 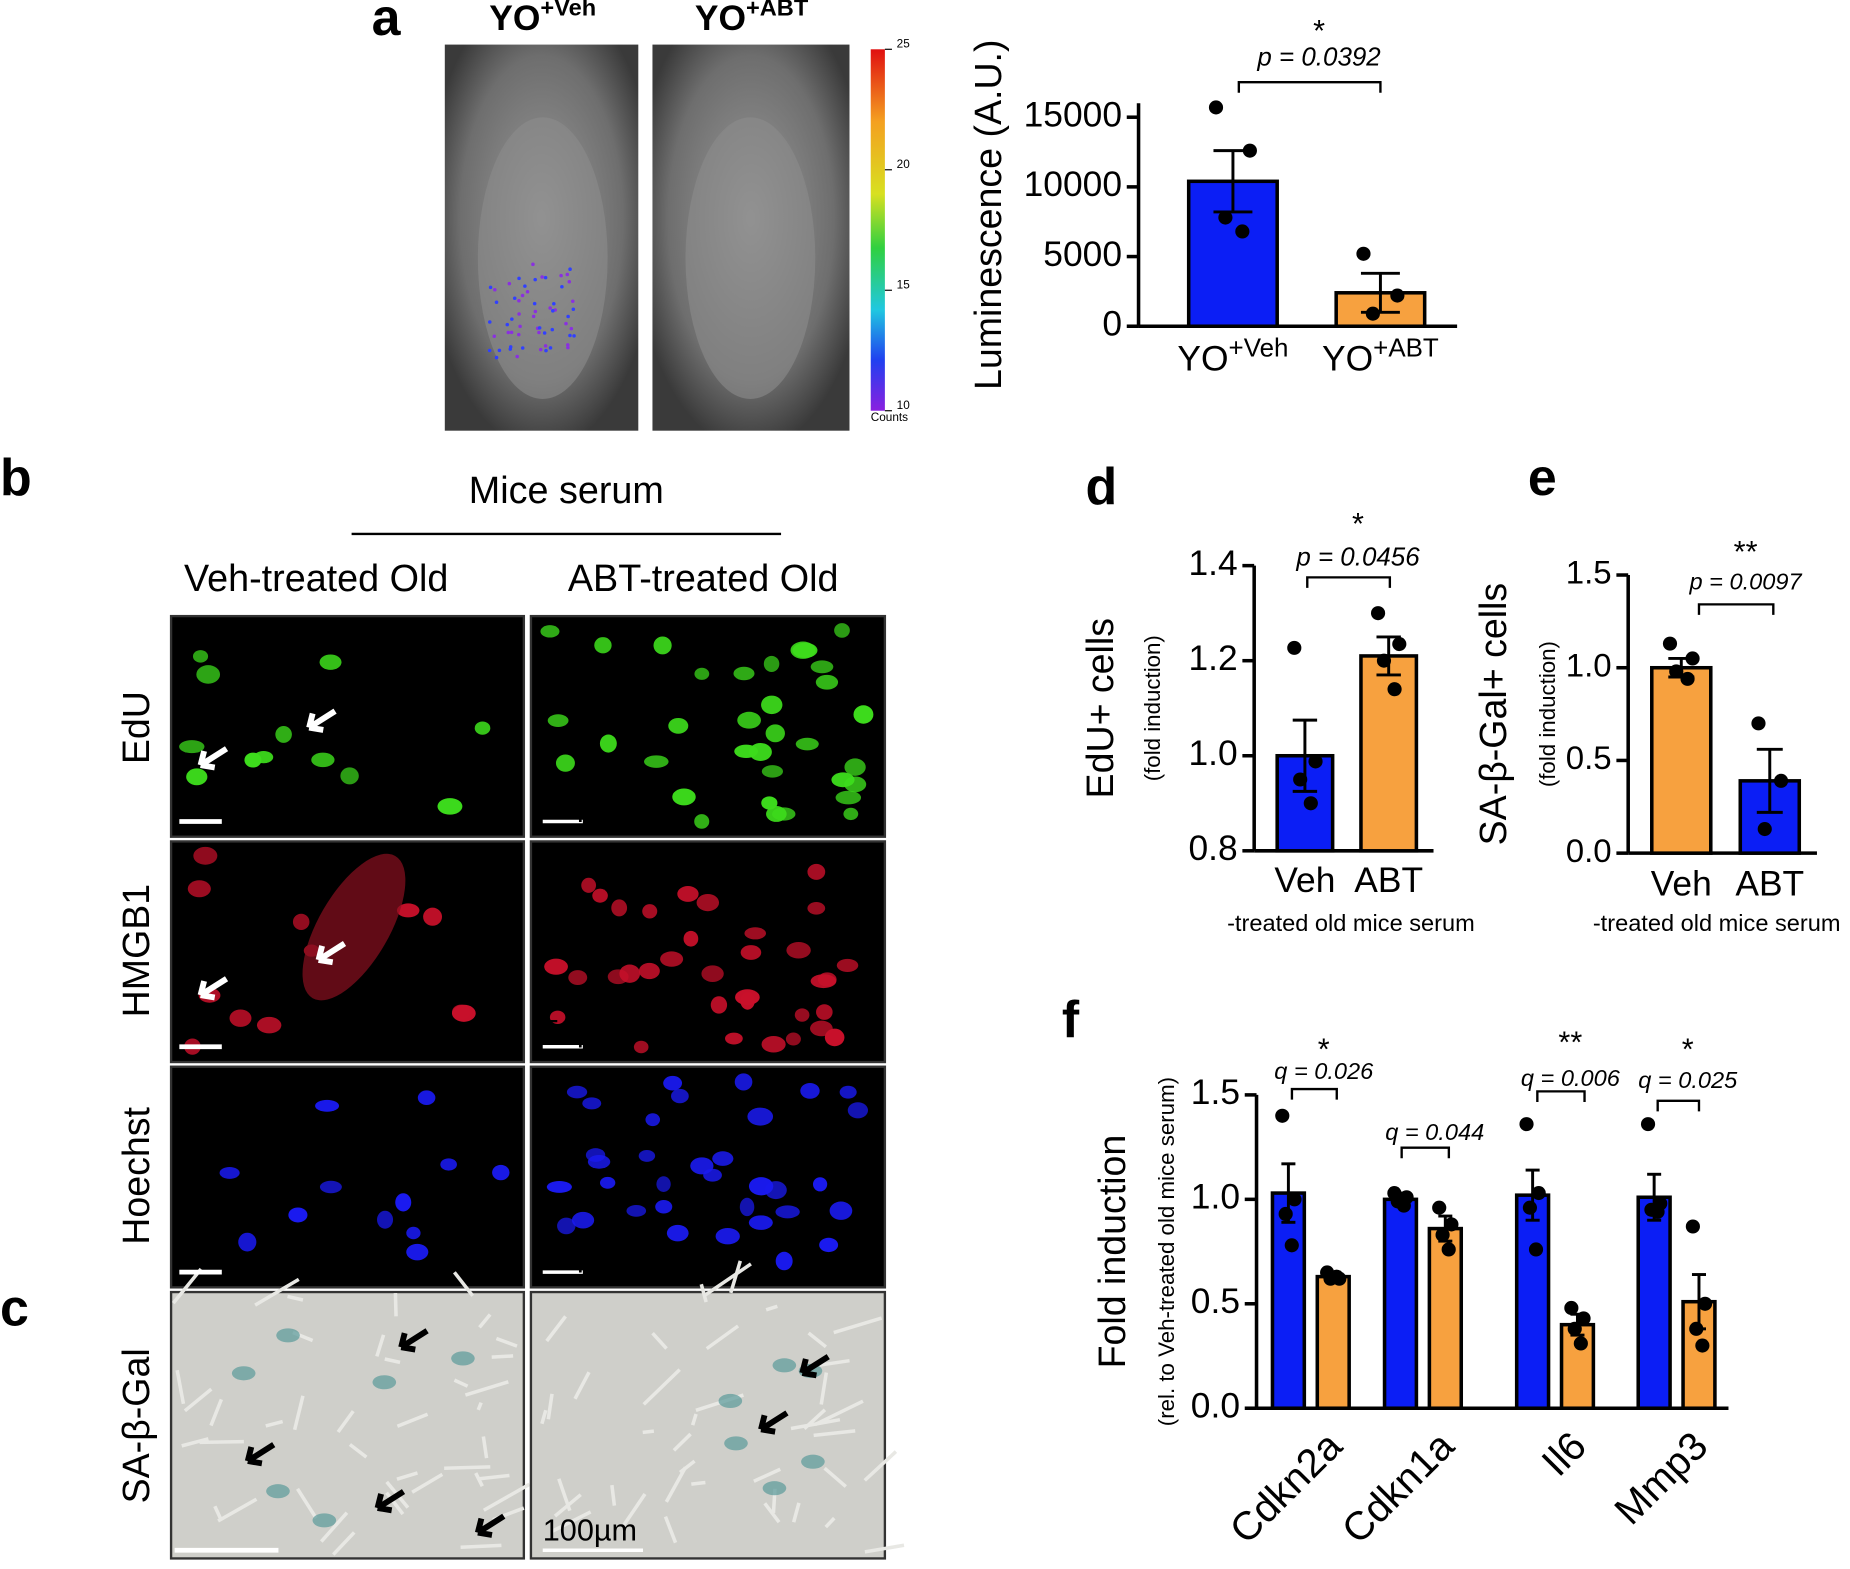 I want to click on x-tick-label: YO+Veh, so click(x=1232, y=357).